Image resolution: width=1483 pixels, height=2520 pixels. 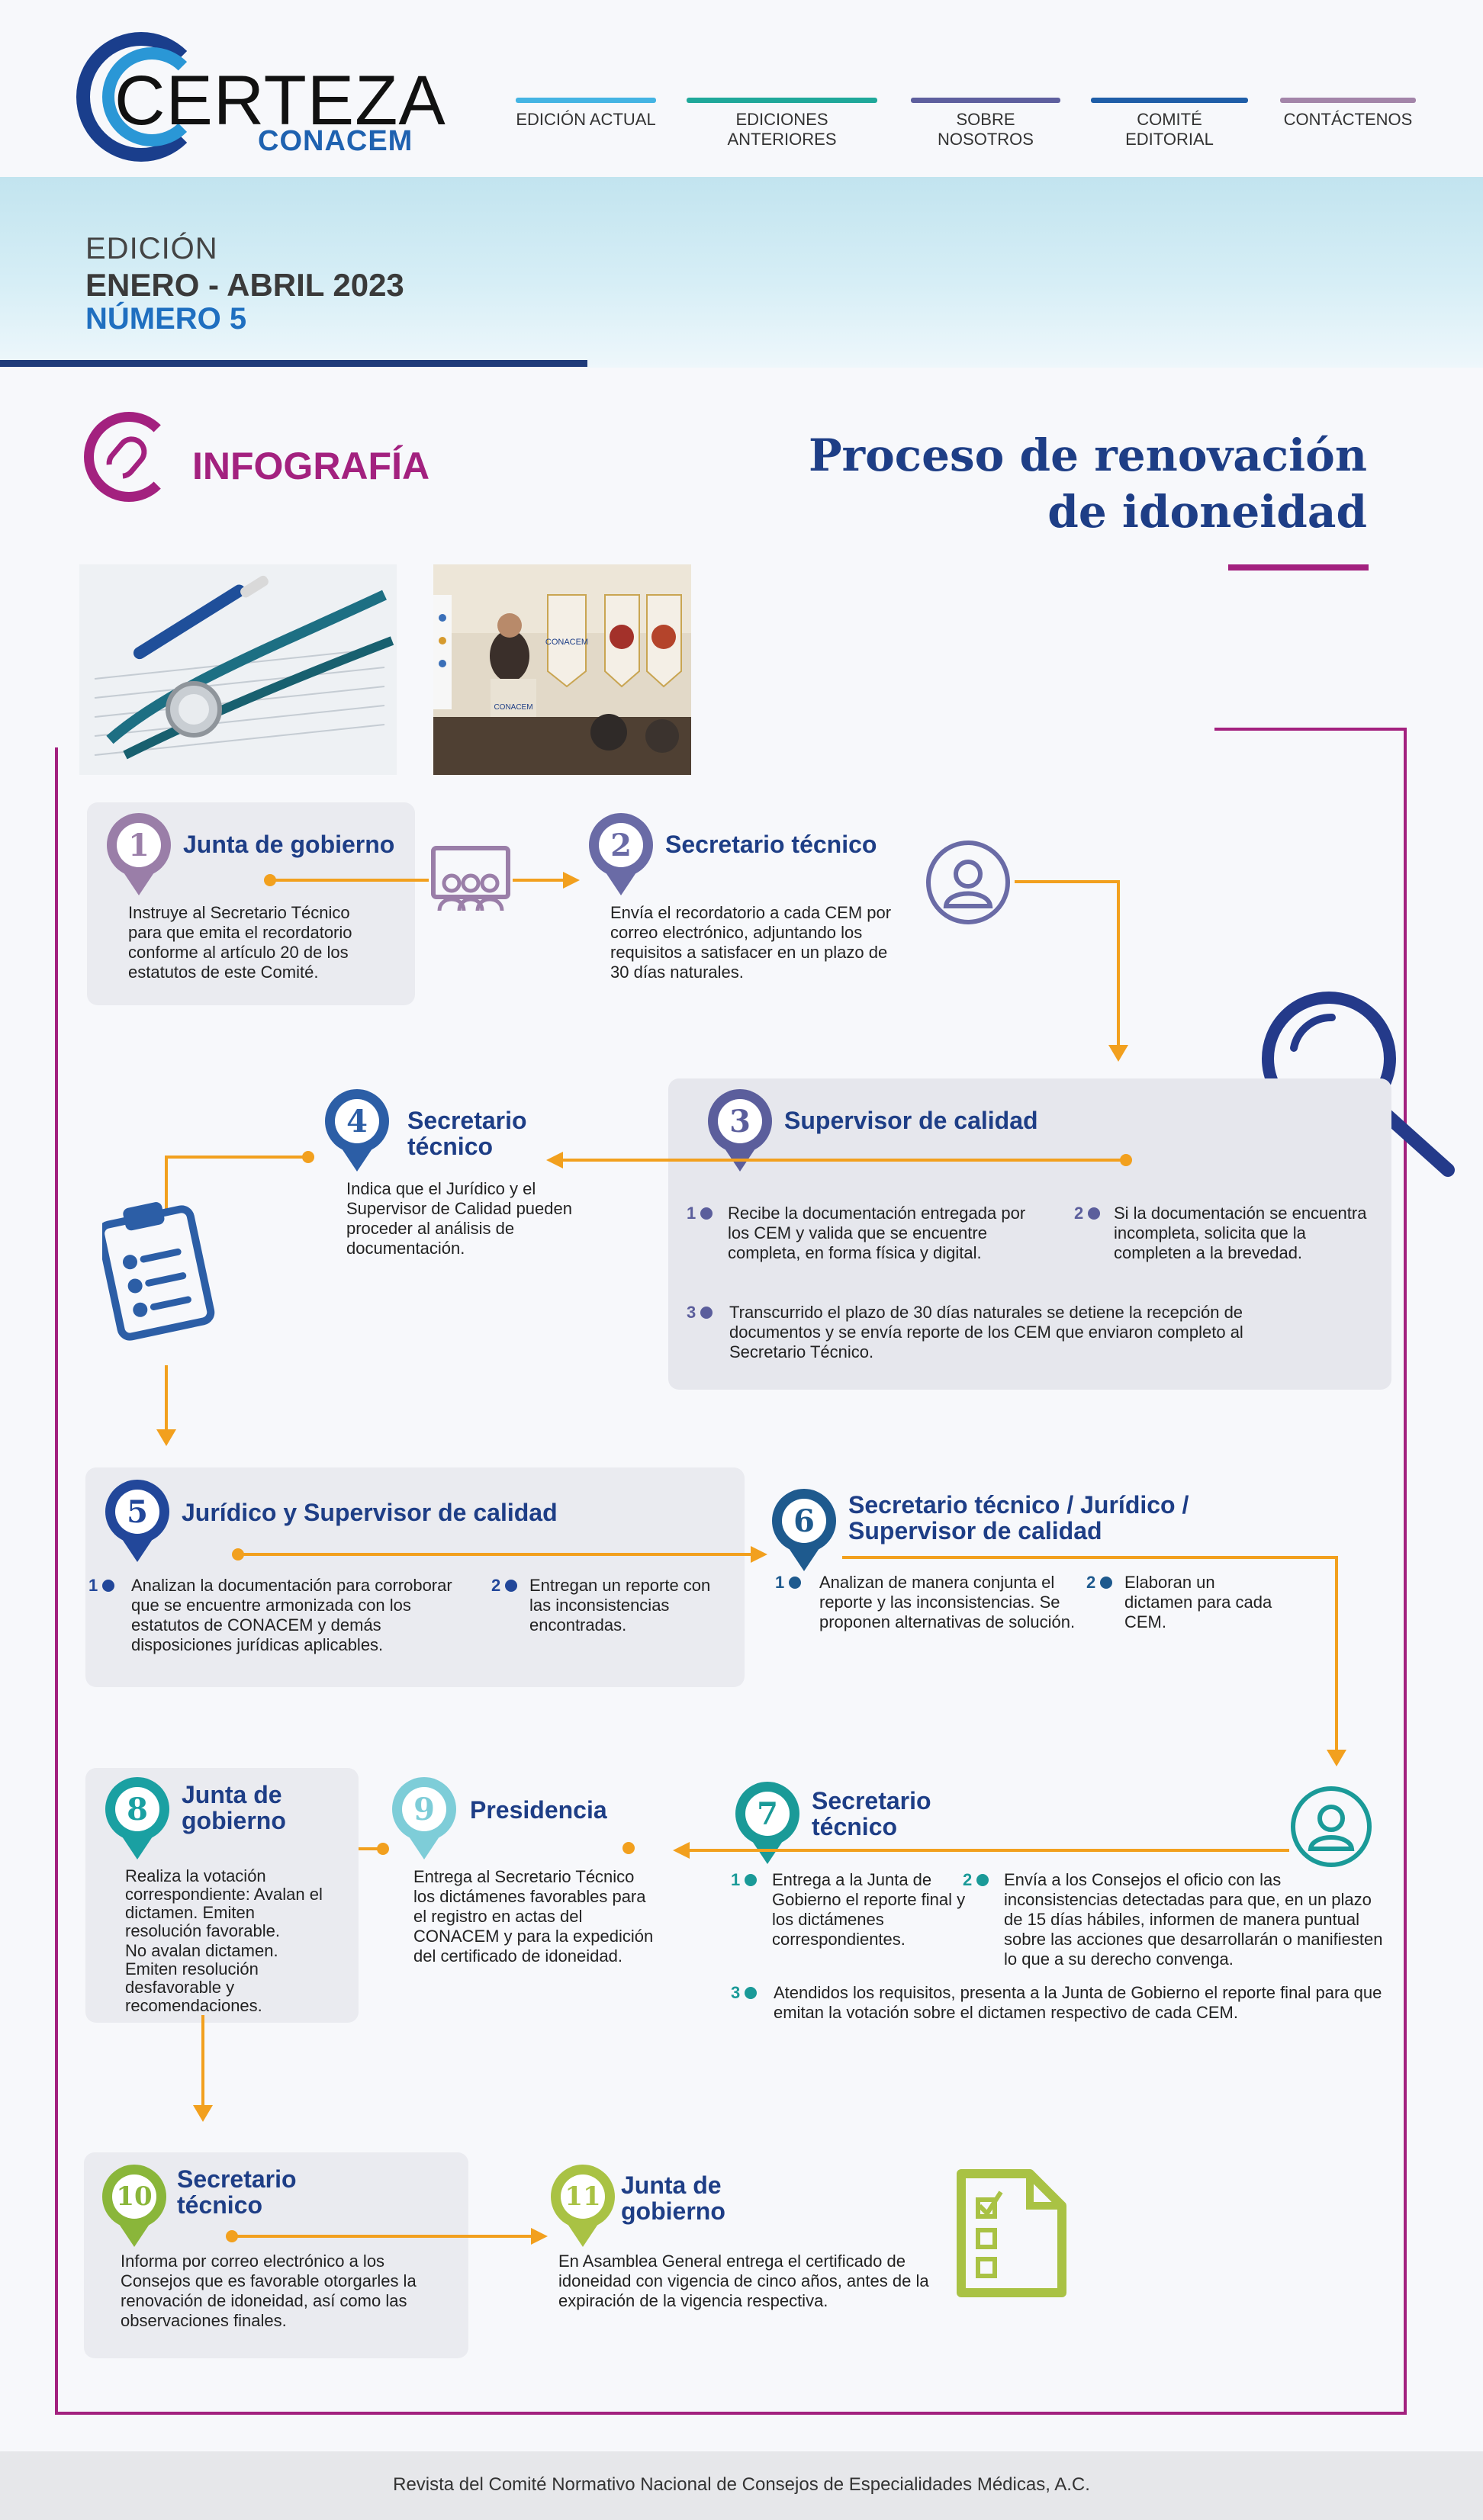 What do you see at coordinates (562, 669) in the screenshot?
I see `ceremony-illustration: CONACEM CONACEM` at bounding box center [562, 669].